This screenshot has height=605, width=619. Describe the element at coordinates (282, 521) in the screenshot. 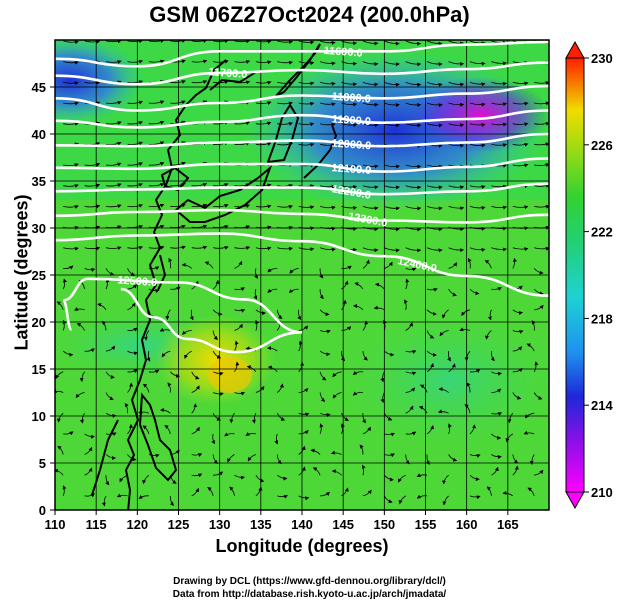

I see `x-axis: 110 115 120 125 130 135 140 145 150 155 160 165` at that location.